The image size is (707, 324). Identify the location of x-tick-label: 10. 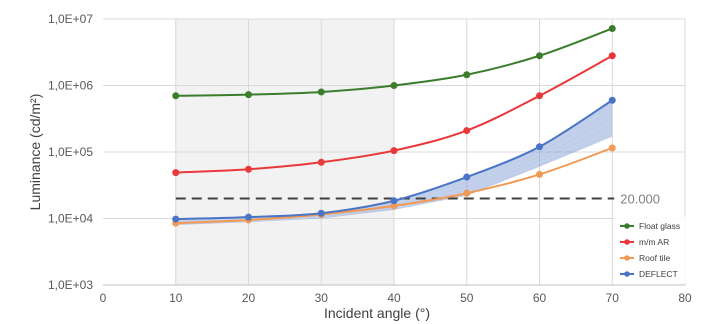
(176, 298).